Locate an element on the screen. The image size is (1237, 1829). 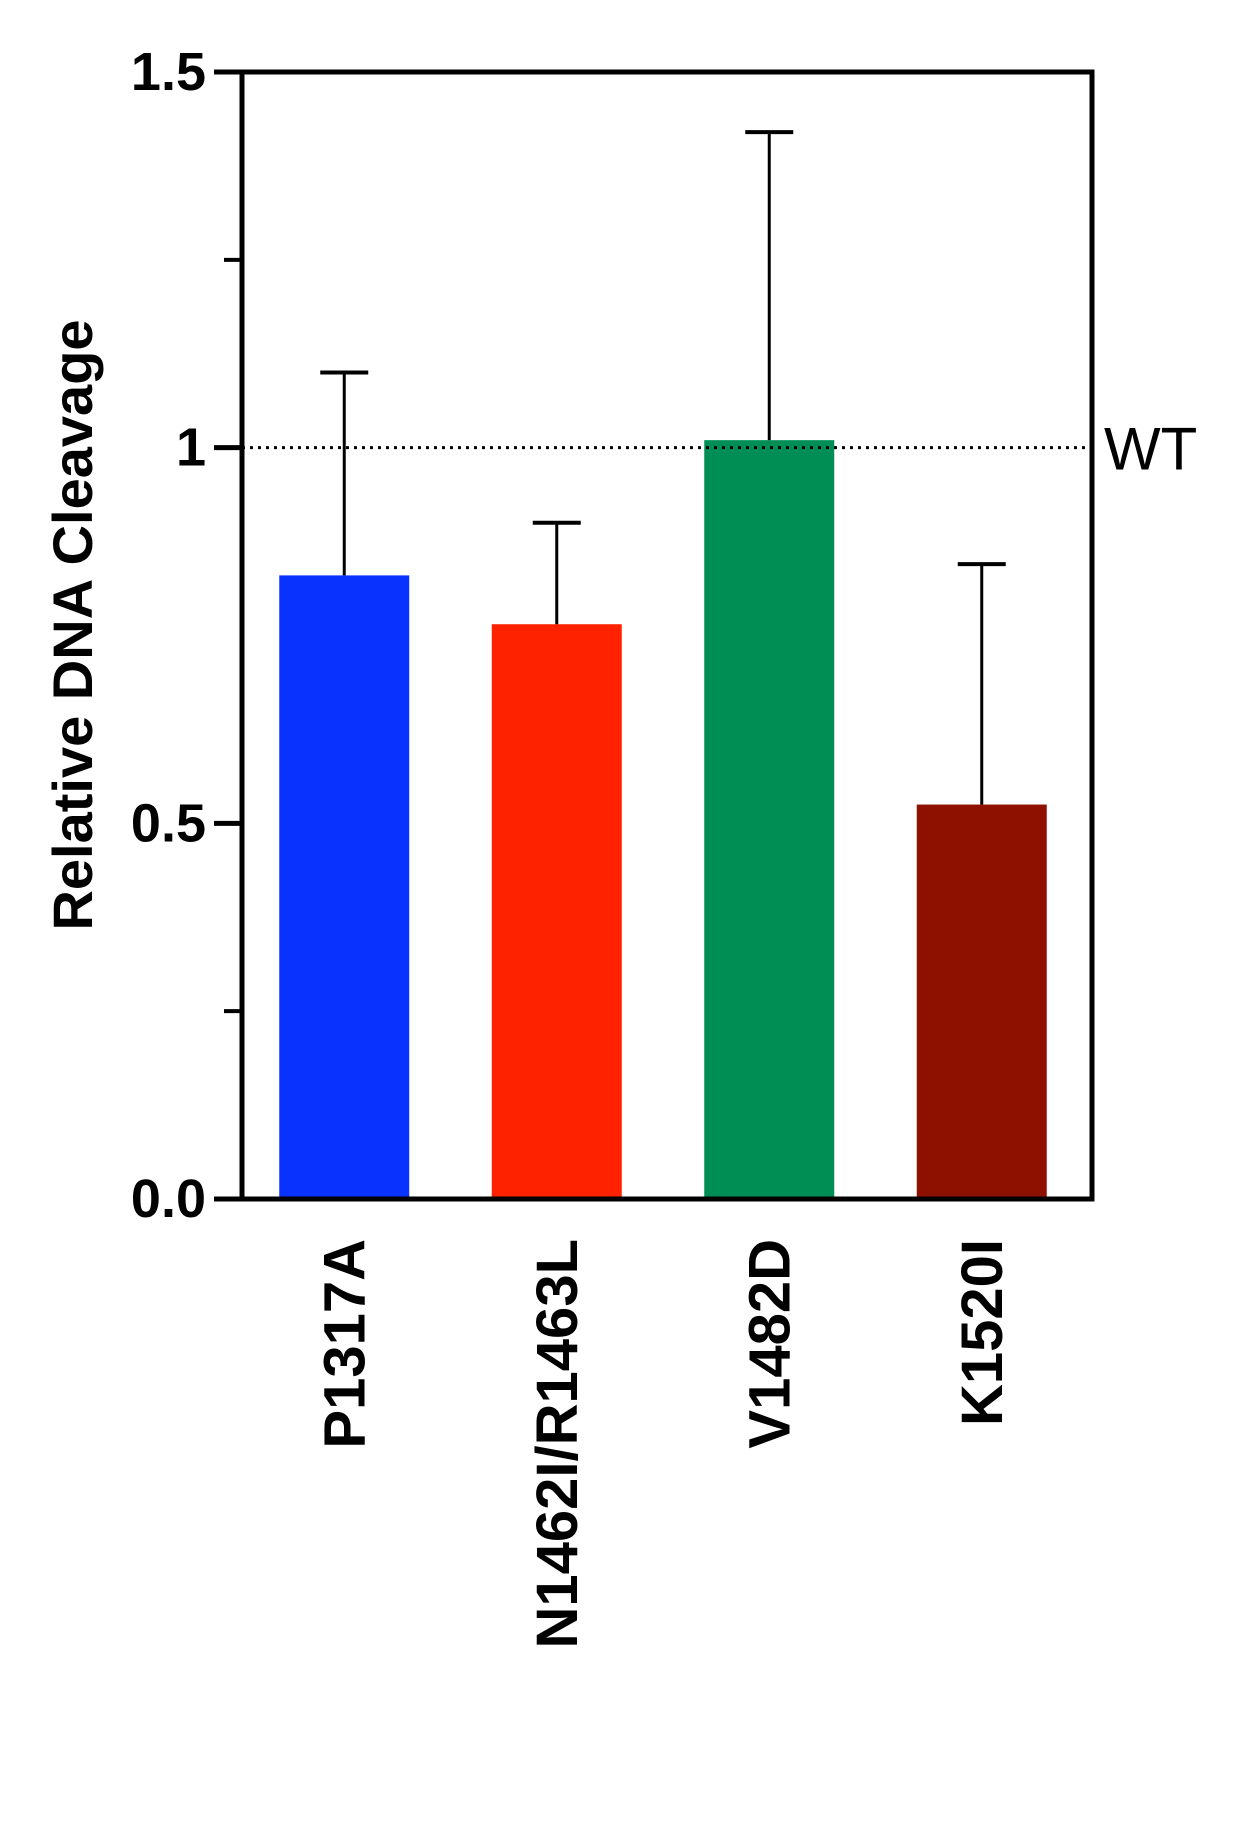
y-tick-label: 1.5 is located at coordinates (168, 72).